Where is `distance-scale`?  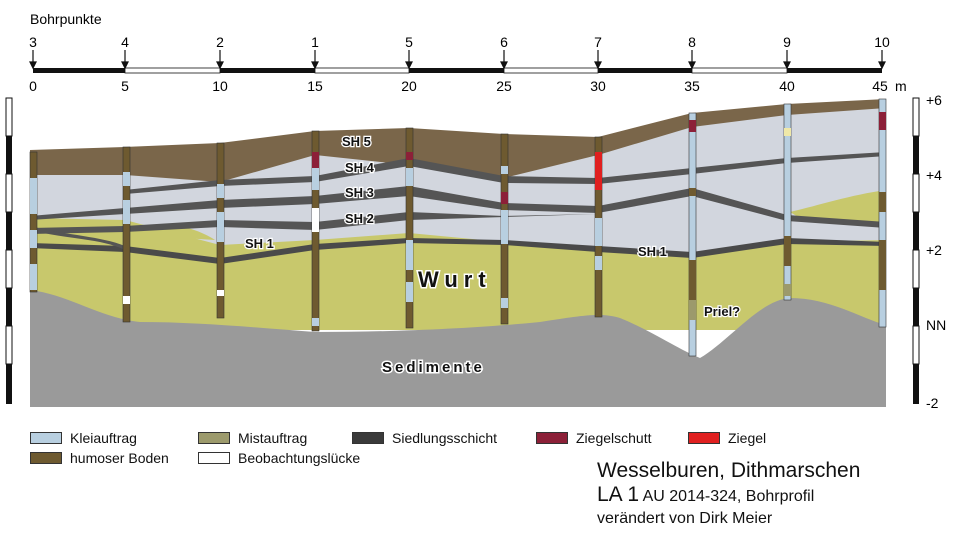
distance-scale is located at coordinates (457, 70).